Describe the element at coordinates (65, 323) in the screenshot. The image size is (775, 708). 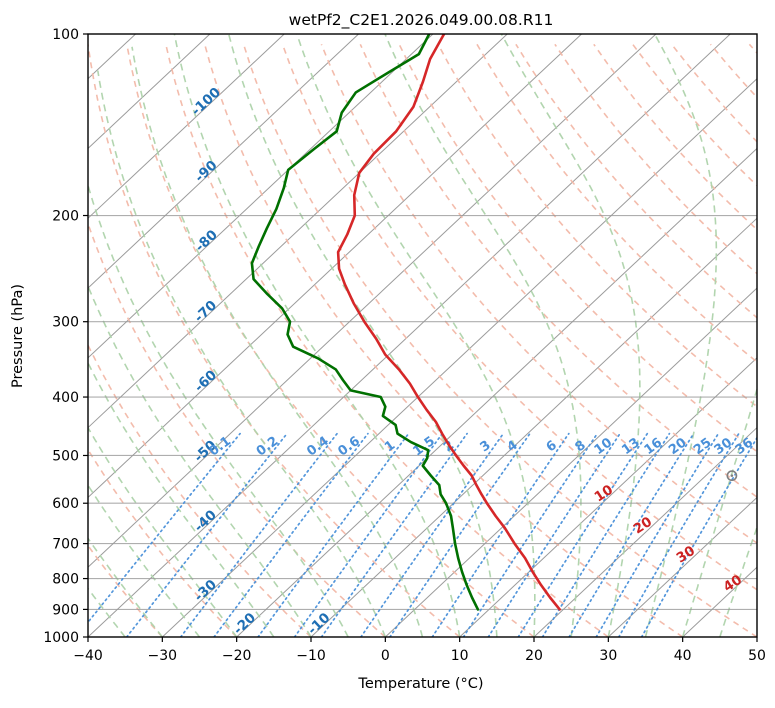
I see `y-tick-label: 300` at that location.